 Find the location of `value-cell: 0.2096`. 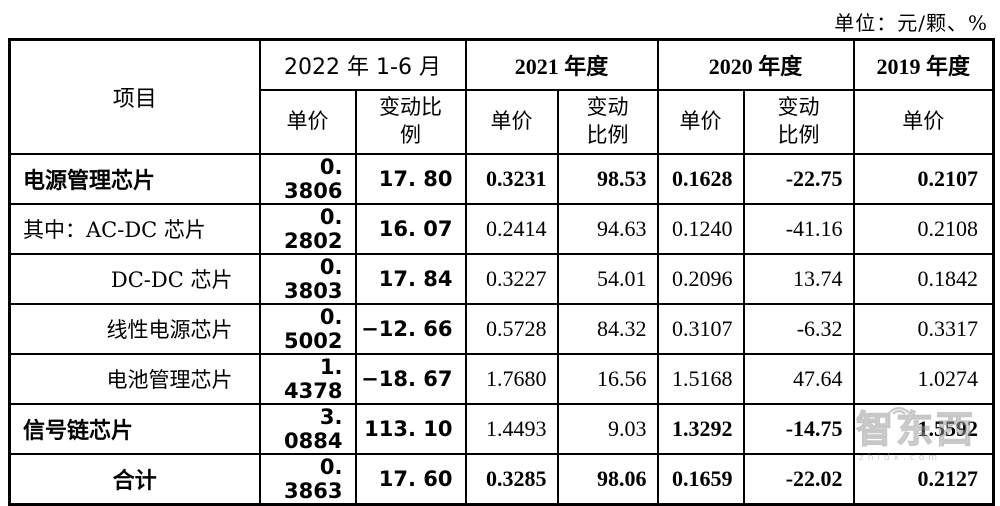

value-cell: 0.2096 is located at coordinates (700, 278).